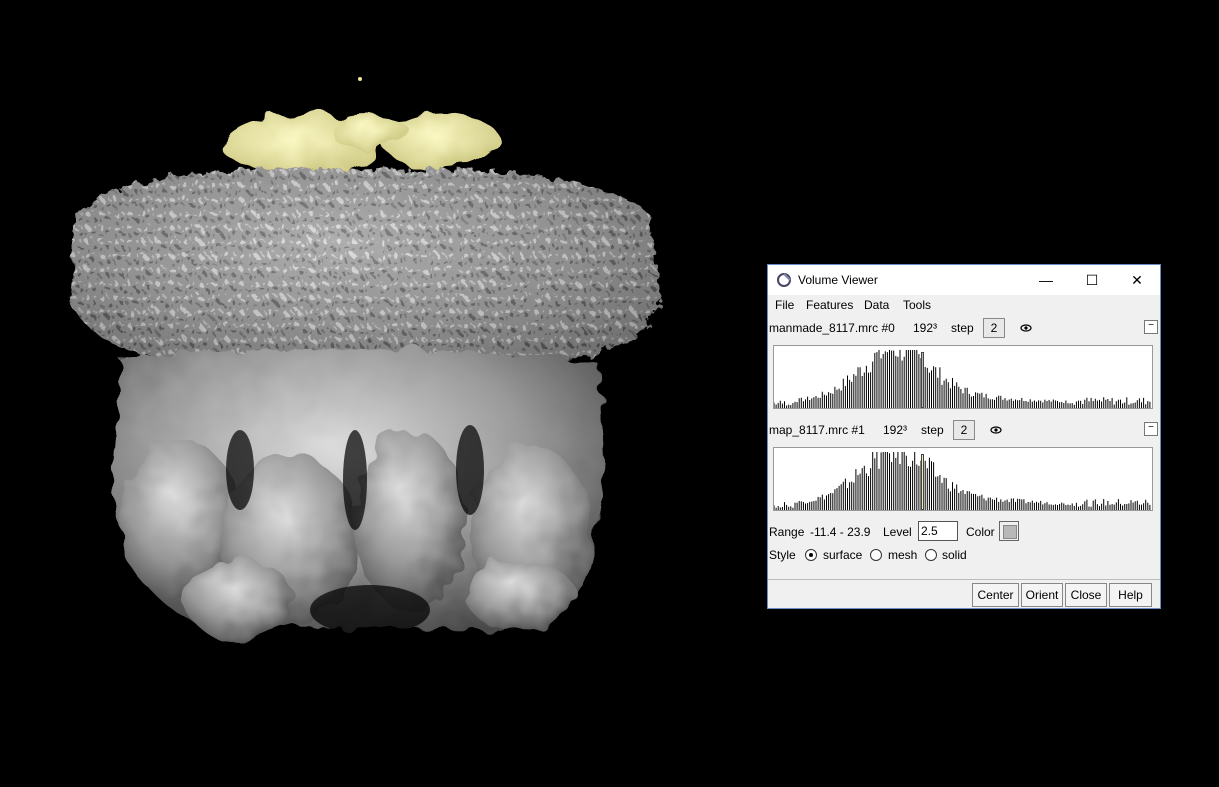 The height and width of the screenshot is (787, 1219). I want to click on chimera-icon, so click(784, 280).